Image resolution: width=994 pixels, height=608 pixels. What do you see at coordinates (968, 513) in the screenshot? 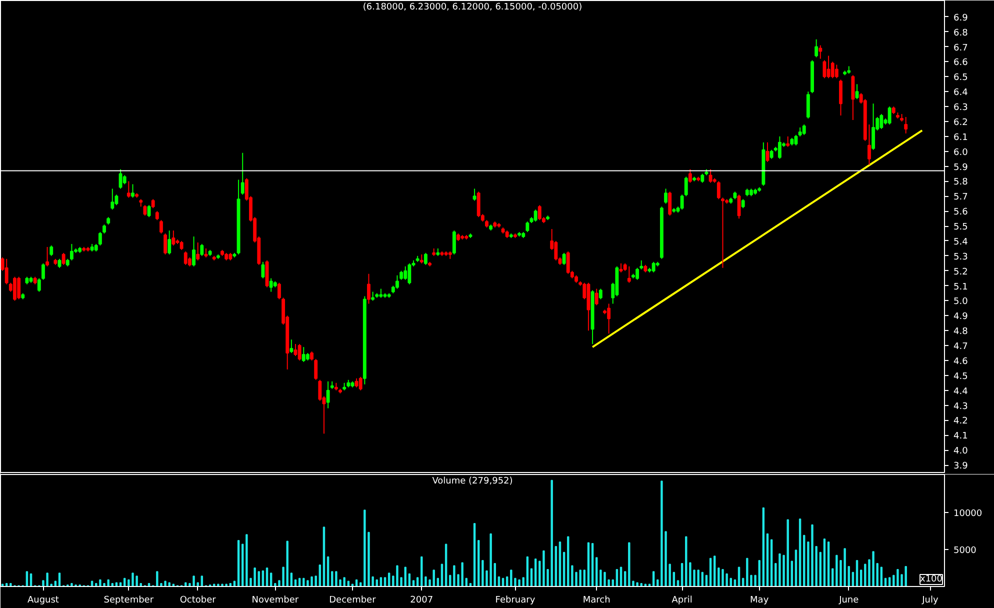
I see `y-tick-label: 10000` at bounding box center [968, 513].